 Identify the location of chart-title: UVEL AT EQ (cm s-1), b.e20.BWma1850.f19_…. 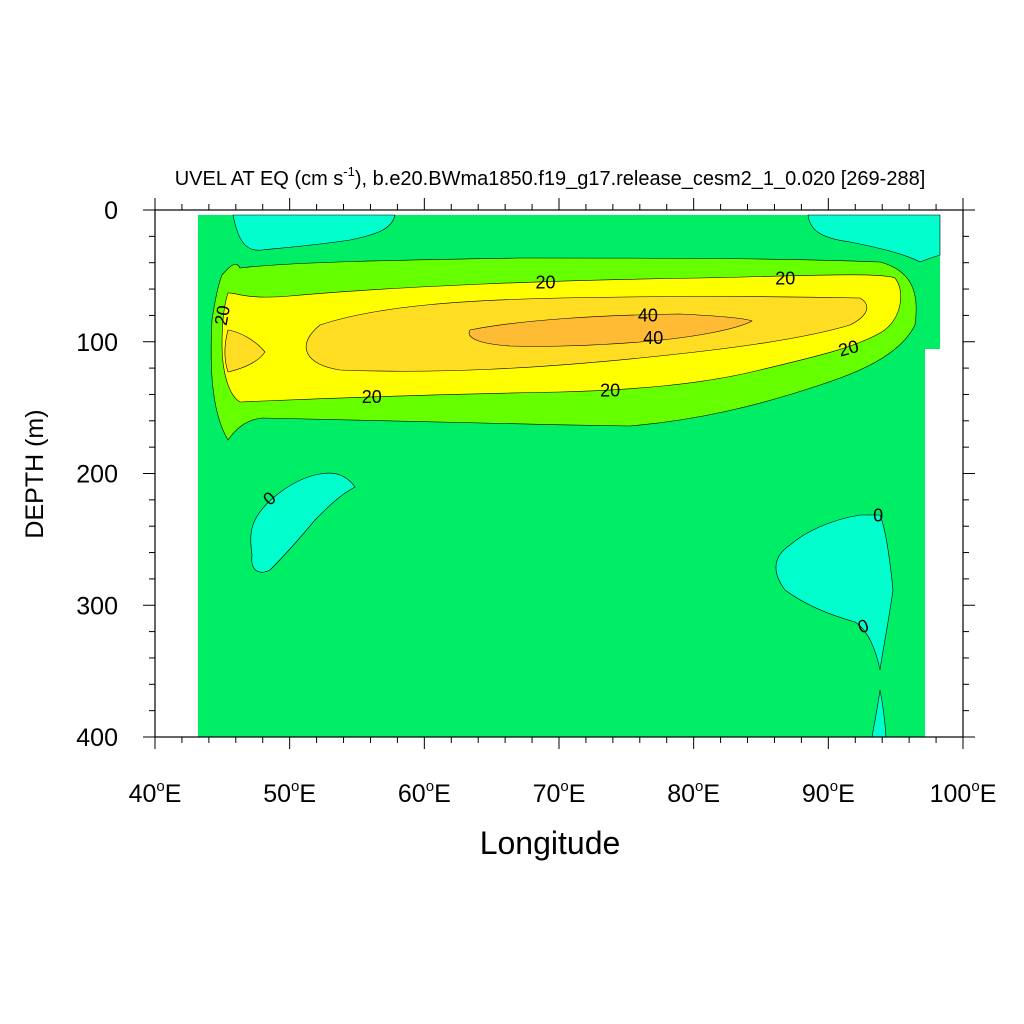
(550, 177).